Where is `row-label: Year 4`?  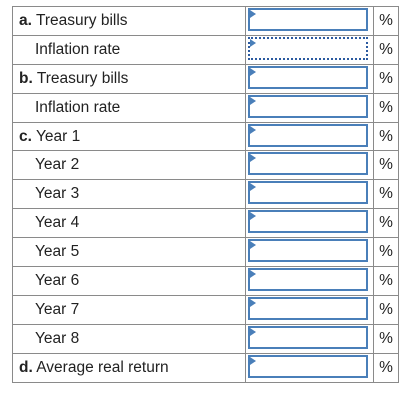 row-label: Year 4 is located at coordinates (129, 223).